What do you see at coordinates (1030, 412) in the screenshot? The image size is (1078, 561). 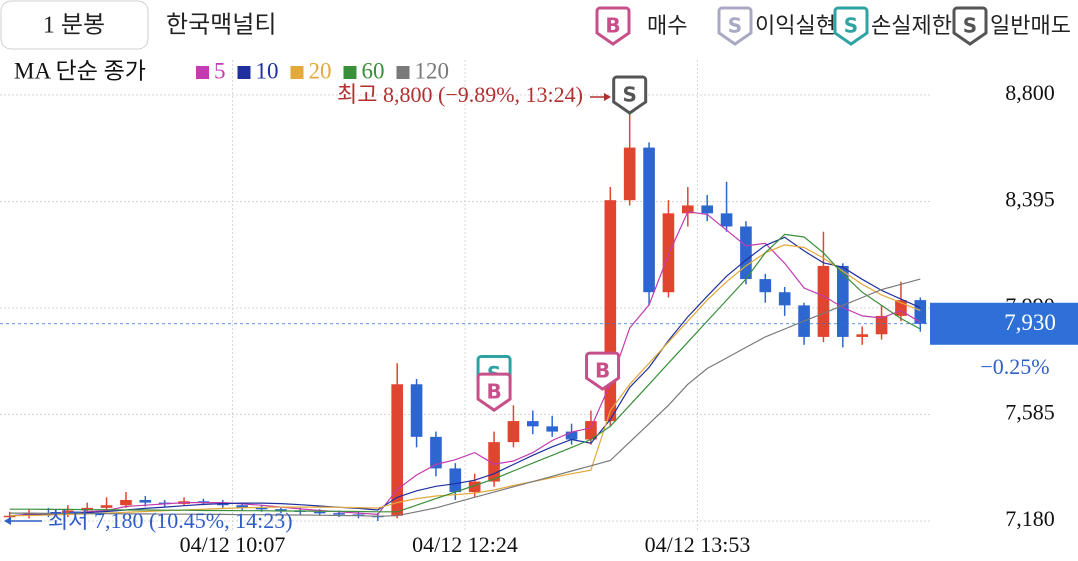 I see `y-tick-label: 7,585` at bounding box center [1030, 412].